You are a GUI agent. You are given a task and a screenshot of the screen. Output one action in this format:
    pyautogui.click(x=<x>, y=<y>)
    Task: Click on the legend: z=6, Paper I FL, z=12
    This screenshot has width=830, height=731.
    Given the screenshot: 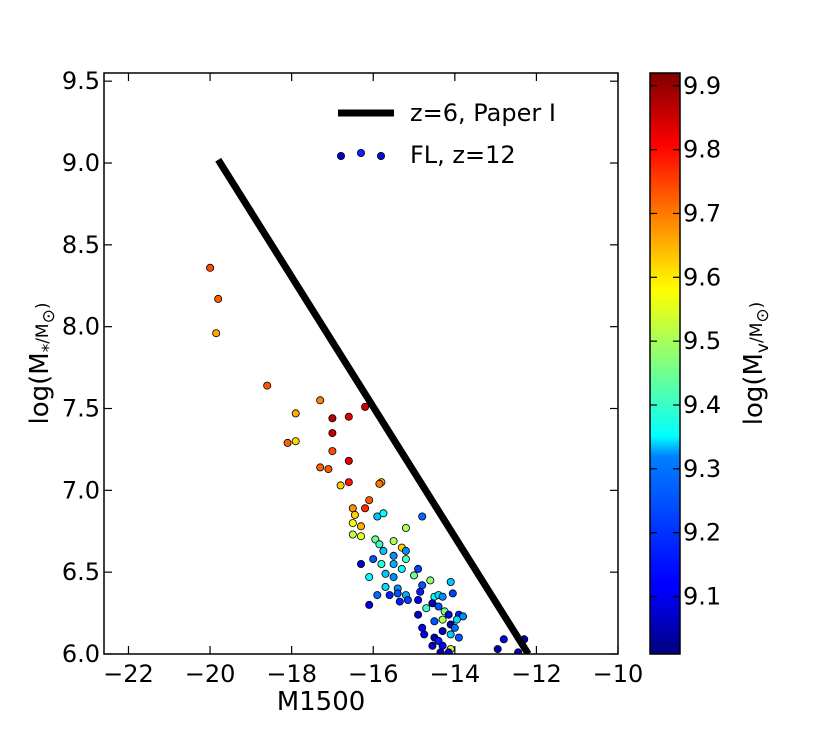 What is the action you would take?
    pyautogui.click(x=446, y=134)
    